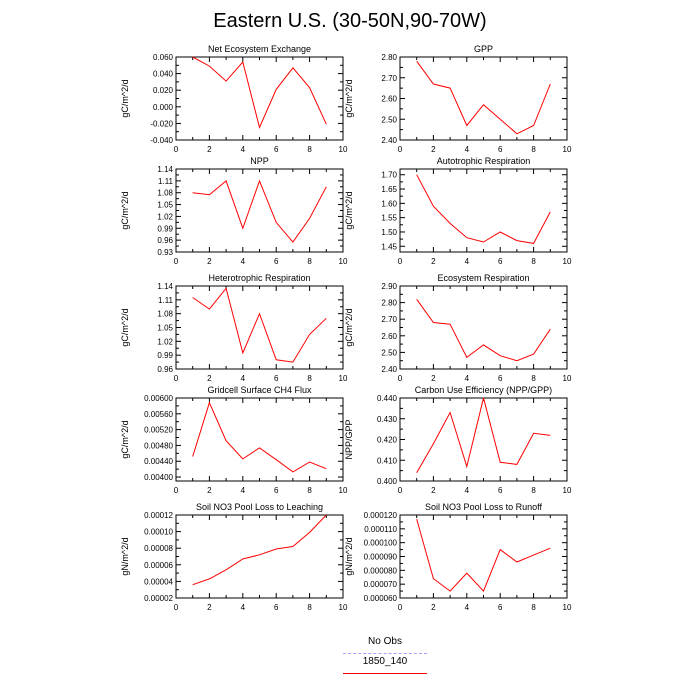 The height and width of the screenshot is (700, 700). Describe the element at coordinates (165, 205) in the screenshot. I see `y-tick-label: 1.05` at that location.